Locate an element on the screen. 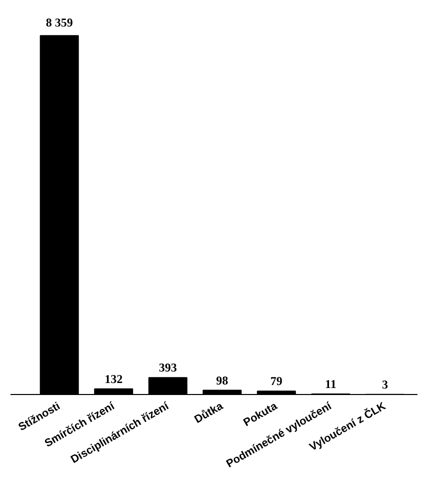 This screenshot has width=427, height=478. data-label: 3 is located at coordinates (385, 384).